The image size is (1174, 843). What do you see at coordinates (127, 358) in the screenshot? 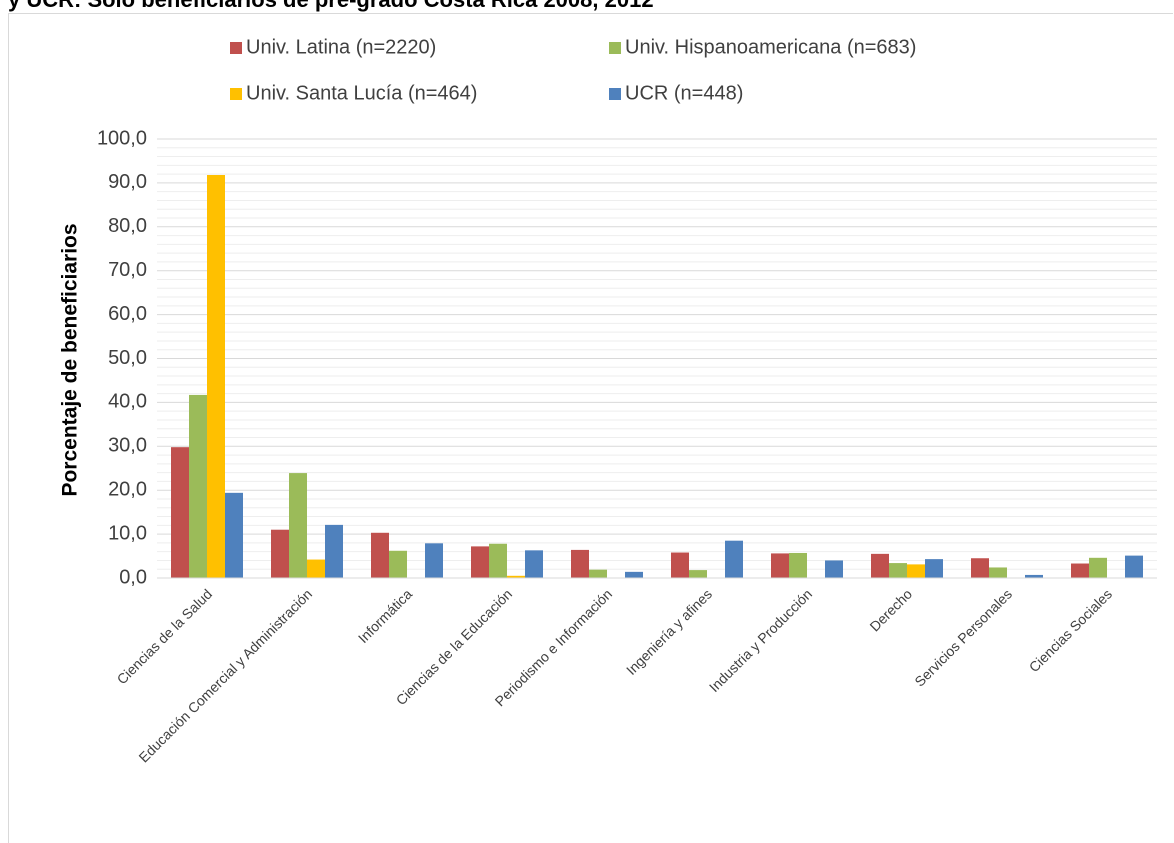
I see `y-tick-label: 50,0` at bounding box center [127, 358].